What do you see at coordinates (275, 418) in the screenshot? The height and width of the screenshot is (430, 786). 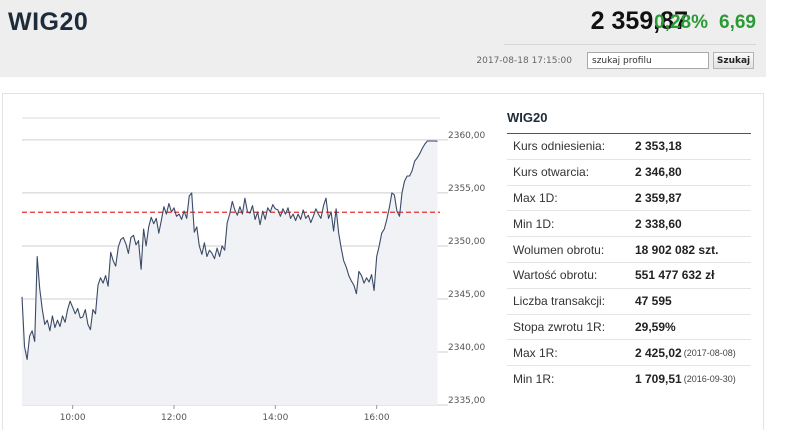 I see `x-tick-label: 14:00` at bounding box center [275, 418].